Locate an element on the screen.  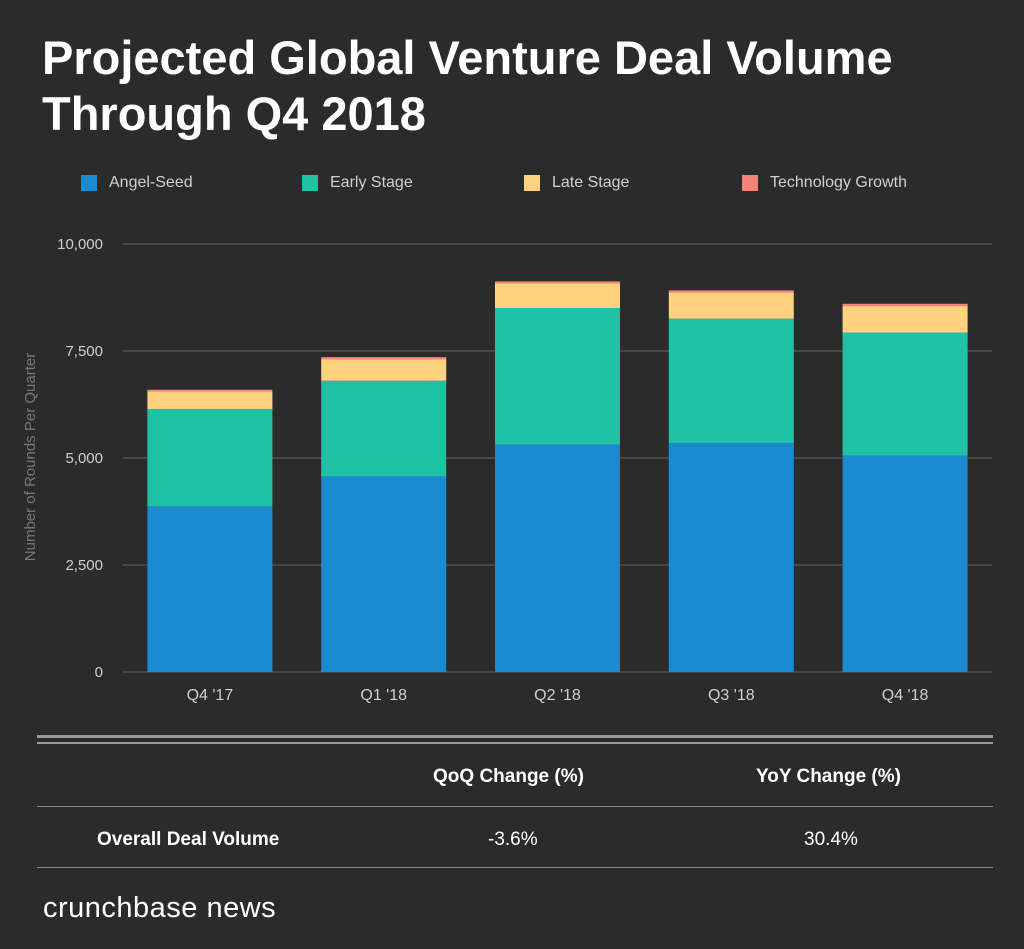
crunchbase-news-logo: crunchbase news is located at coordinates (160, 908).